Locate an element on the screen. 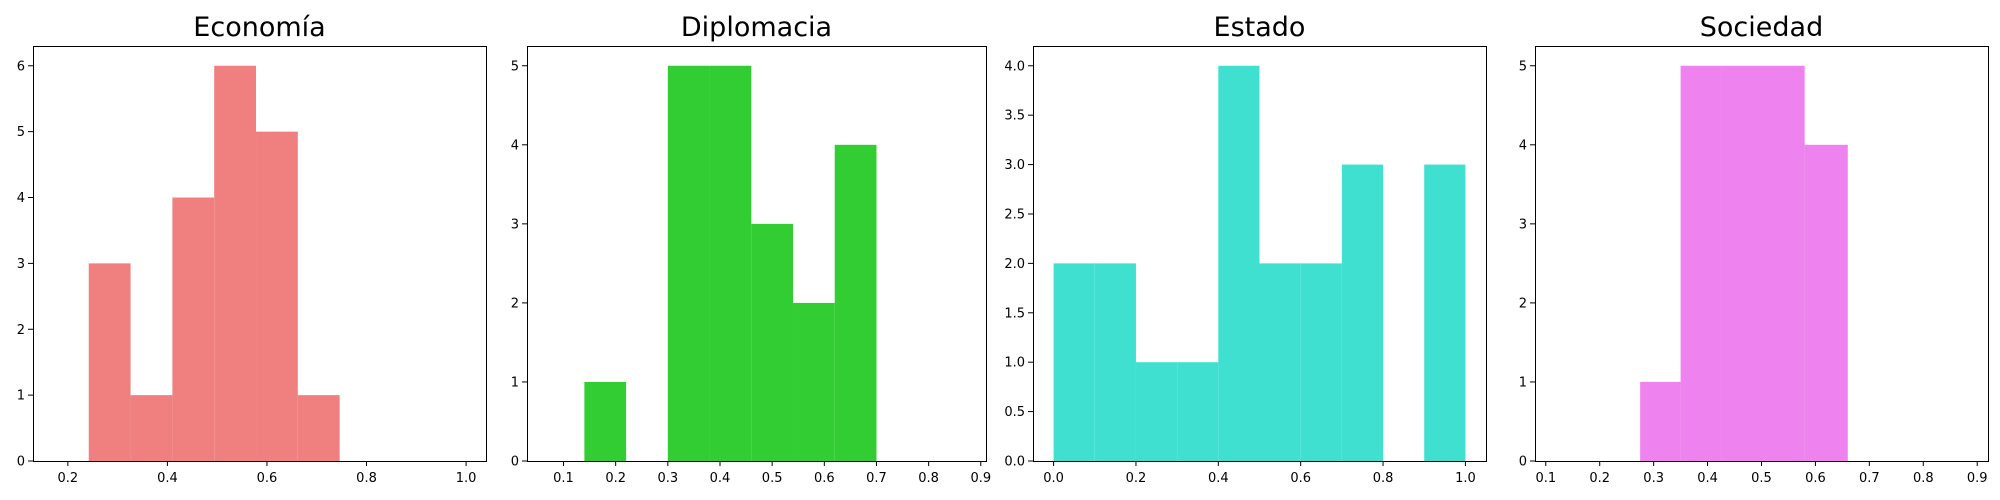 This screenshot has width=2000, height=500. y-tick-label: 0.5 is located at coordinates (1014, 412).